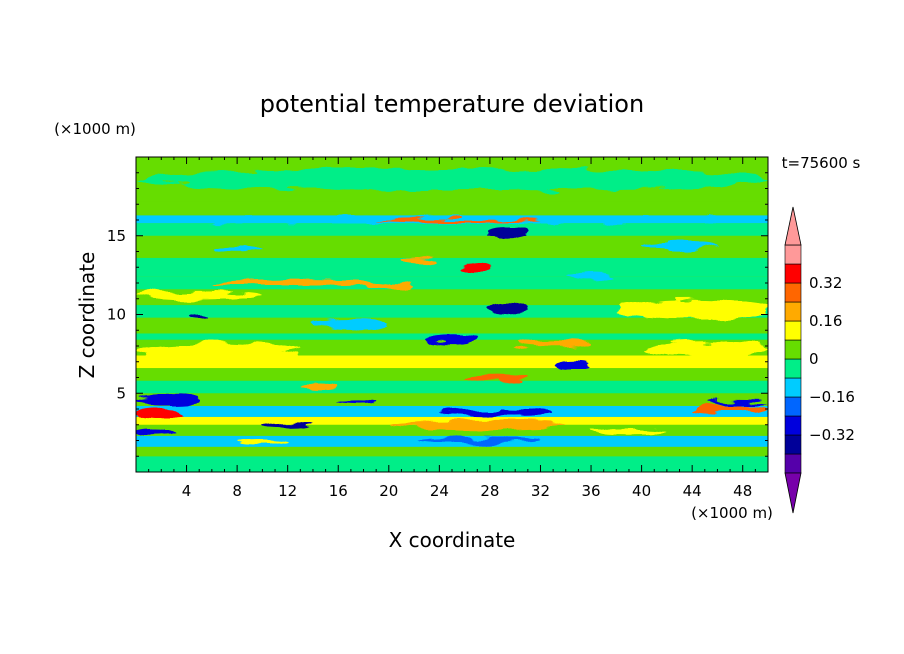 This screenshot has height=654, width=904. What do you see at coordinates (116, 315) in the screenshot?
I see `y-tick-label: 10` at bounding box center [116, 315].